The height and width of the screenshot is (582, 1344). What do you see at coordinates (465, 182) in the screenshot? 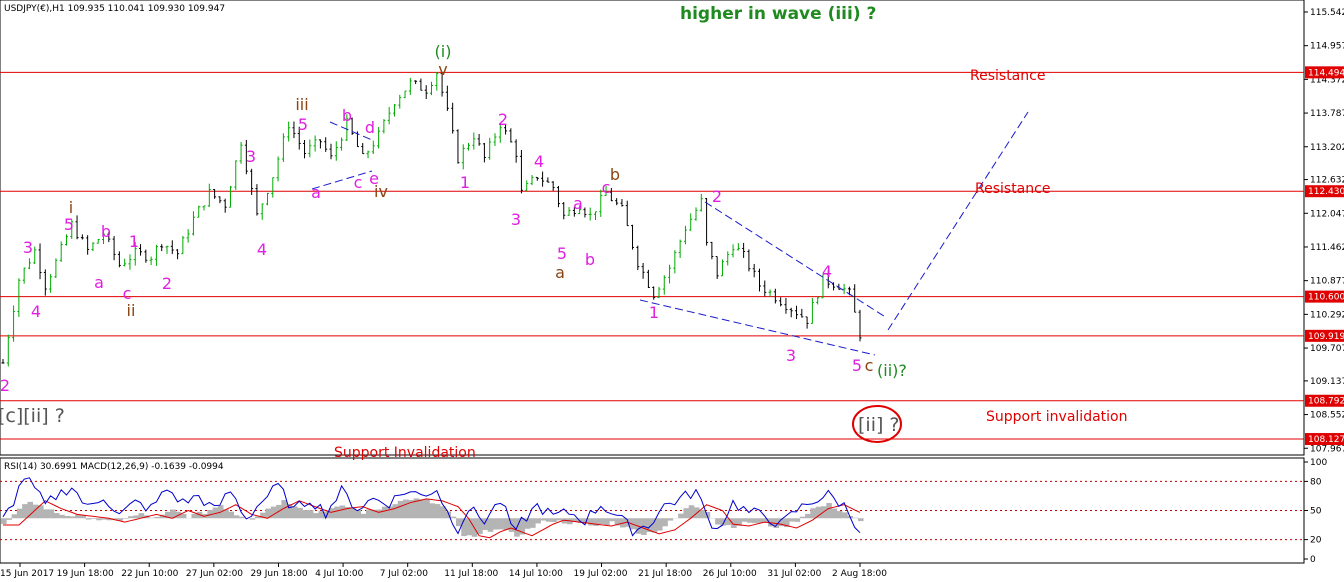
I see `wave-label: 1` at bounding box center [465, 182].